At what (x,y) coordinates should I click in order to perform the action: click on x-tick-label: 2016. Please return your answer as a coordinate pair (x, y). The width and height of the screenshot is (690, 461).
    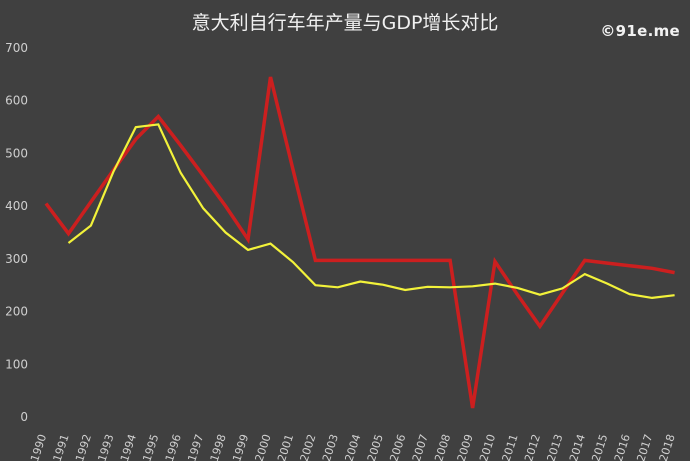
    Looking at the image, I should click on (622, 447).